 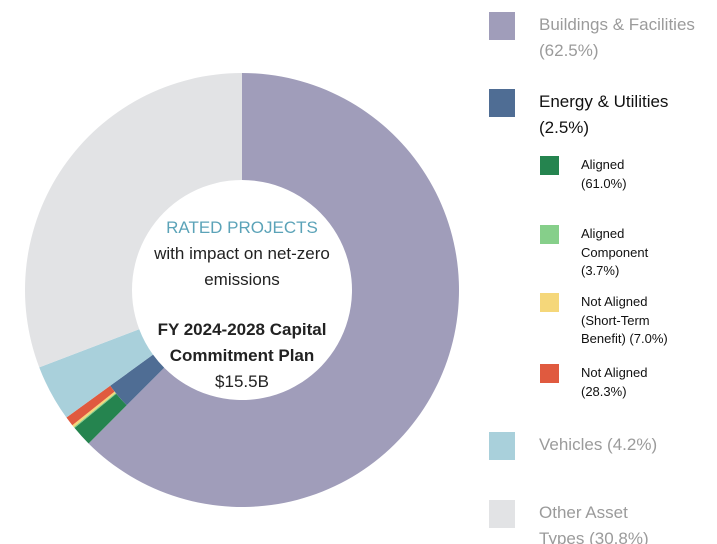 What do you see at coordinates (624, 320) in the screenshot?
I see `legend-label: Not Aligned (Short-Term Benefit) (7.0%)` at bounding box center [624, 320].